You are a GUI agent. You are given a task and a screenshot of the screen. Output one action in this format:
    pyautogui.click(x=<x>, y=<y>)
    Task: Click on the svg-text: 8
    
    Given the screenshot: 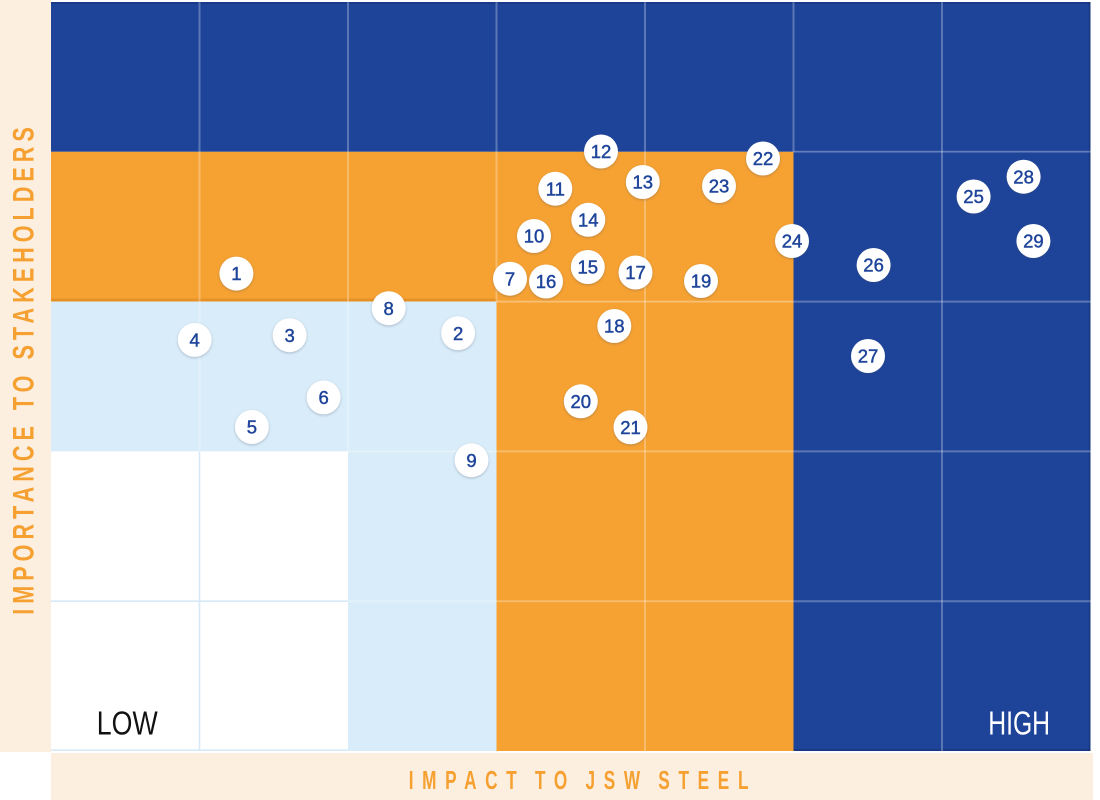 What is the action you would take?
    pyautogui.click(x=389, y=308)
    